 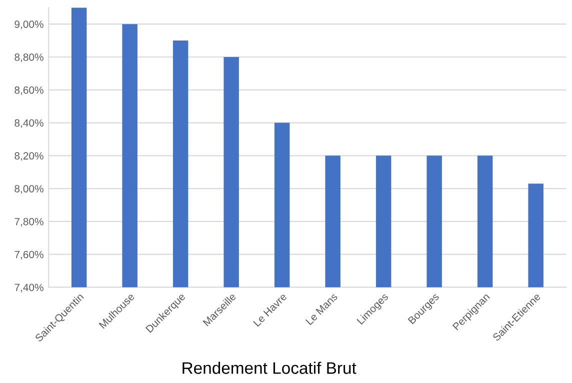 What do you see at coordinates (29, 255) in the screenshot?
I see `y-tick-label: 7,60%` at bounding box center [29, 255].